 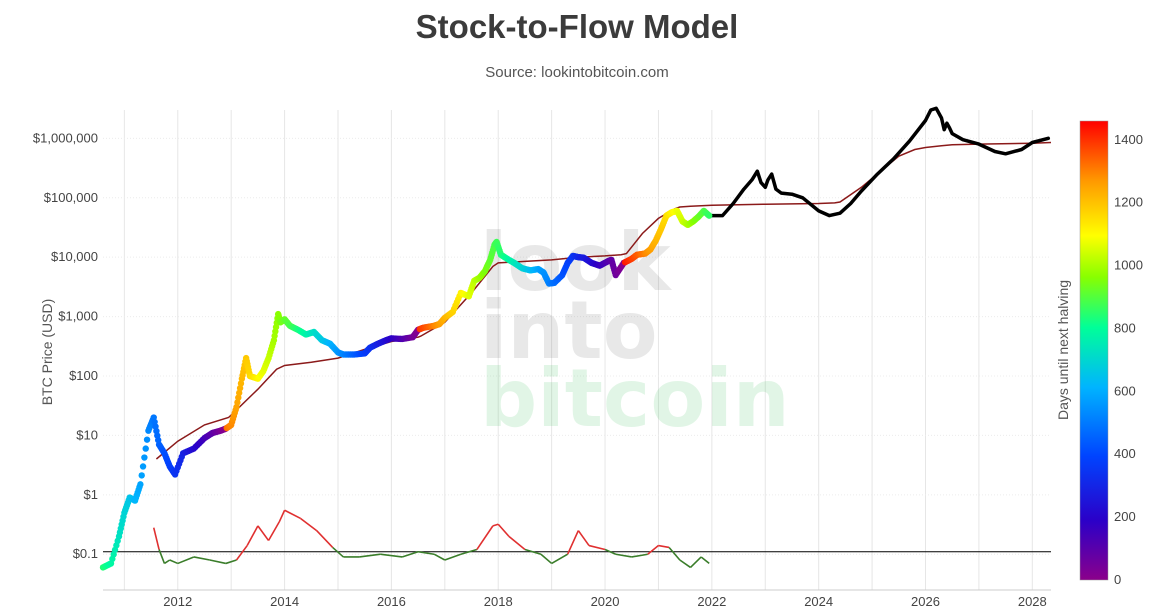 What do you see at coordinates (498, 601) in the screenshot?
I see `x-tick-label: 2018` at bounding box center [498, 601].